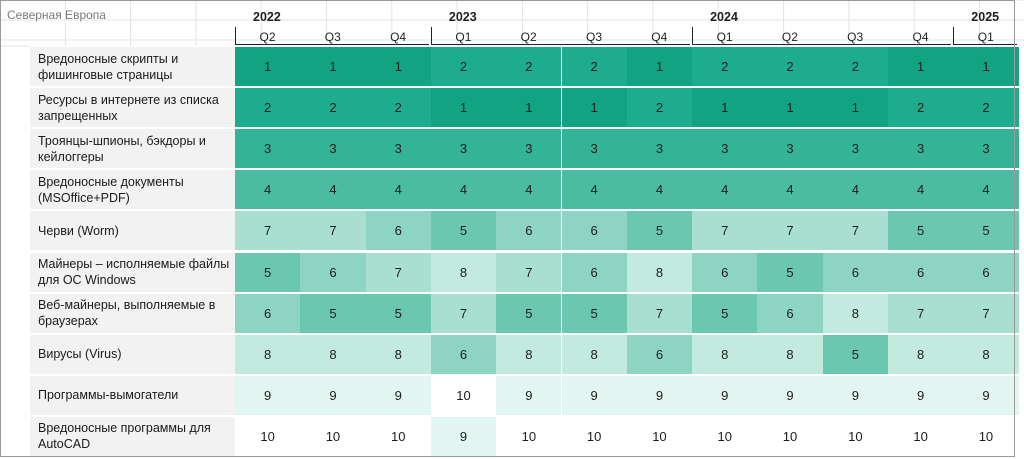 The image size is (1024, 459). I want to click on row-label: Вредоносные документы (MSOffice+PDF), so click(132, 190).